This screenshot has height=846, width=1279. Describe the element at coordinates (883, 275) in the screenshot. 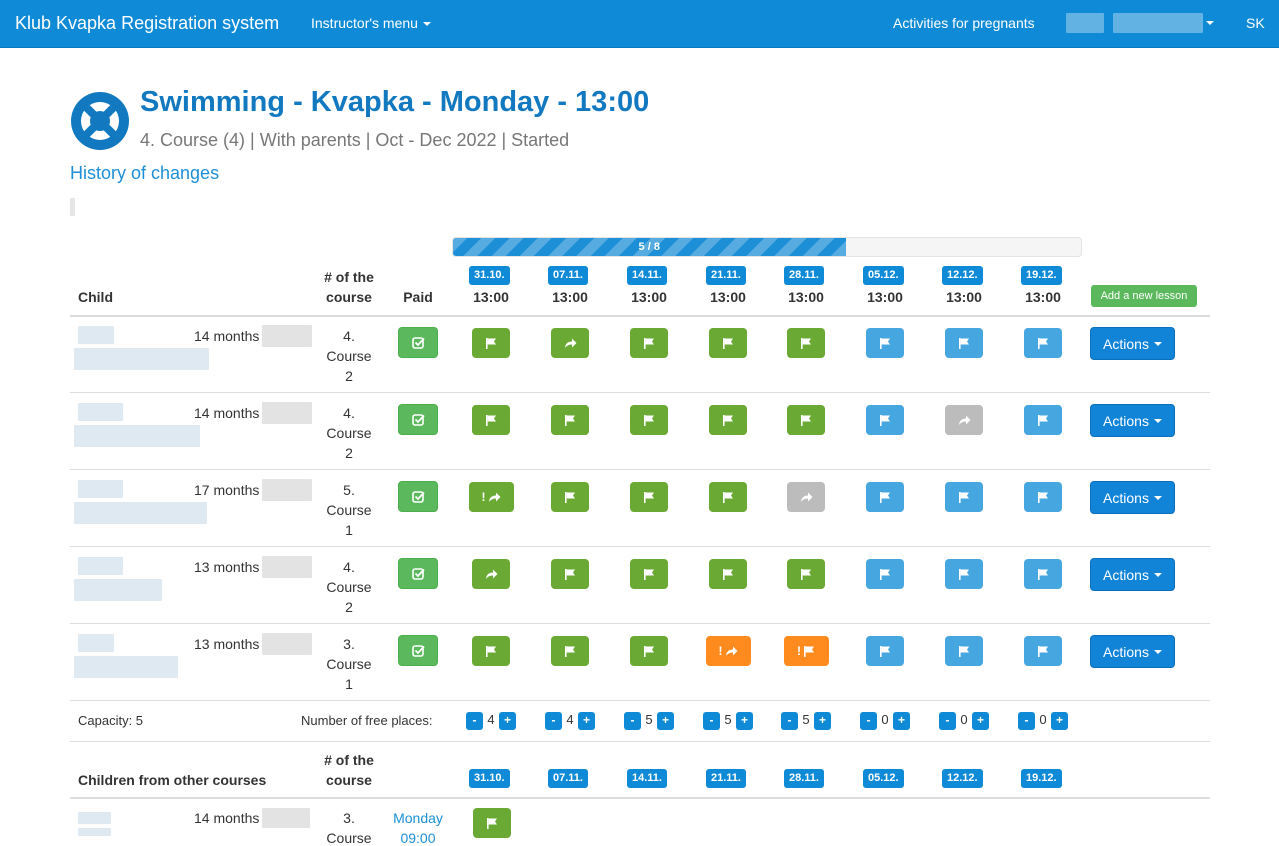

I see `date-label-6: 05.12.` at that location.